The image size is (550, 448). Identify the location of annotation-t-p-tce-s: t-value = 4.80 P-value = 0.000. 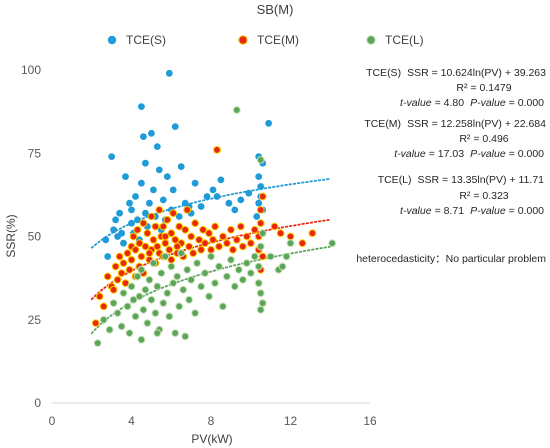
(472, 103).